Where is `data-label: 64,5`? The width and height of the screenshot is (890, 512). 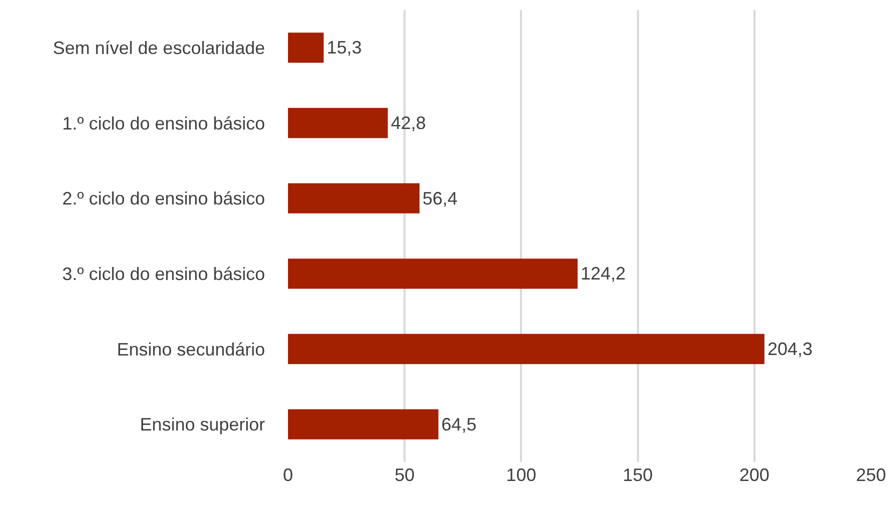
data-label: 64,5 is located at coordinates (458, 424).